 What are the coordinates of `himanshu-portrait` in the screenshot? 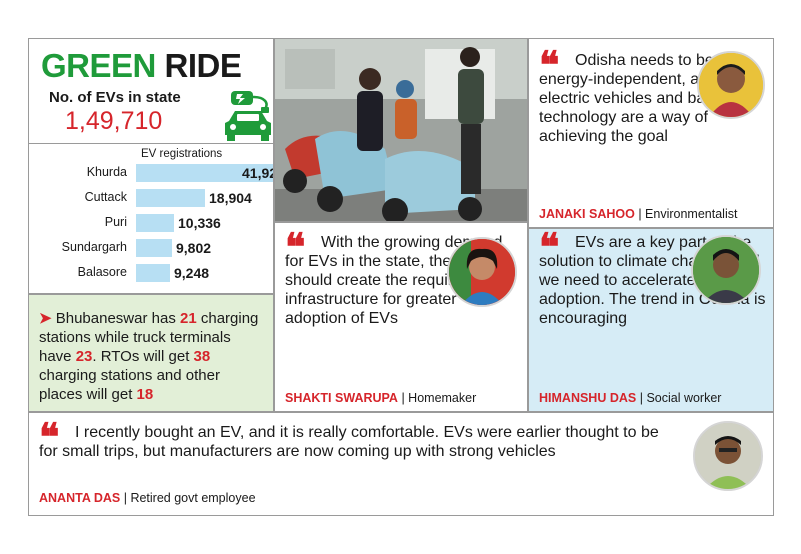 It's located at (726, 270).